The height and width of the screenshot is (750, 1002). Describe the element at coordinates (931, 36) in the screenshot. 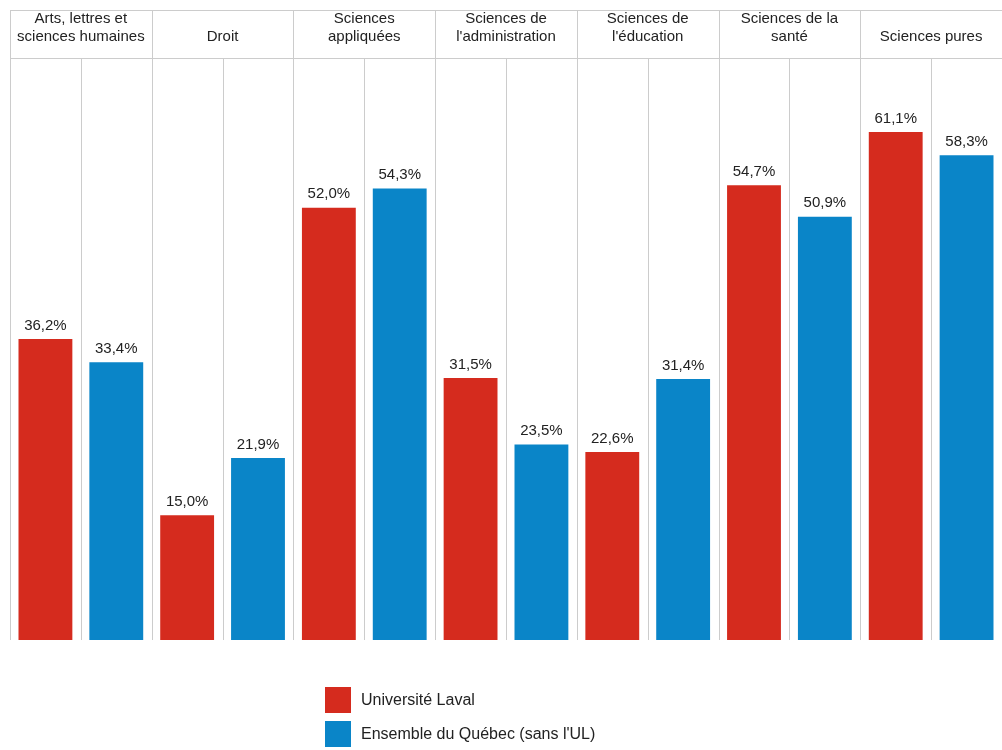

I see `x-tick-label: Sciences pures` at that location.